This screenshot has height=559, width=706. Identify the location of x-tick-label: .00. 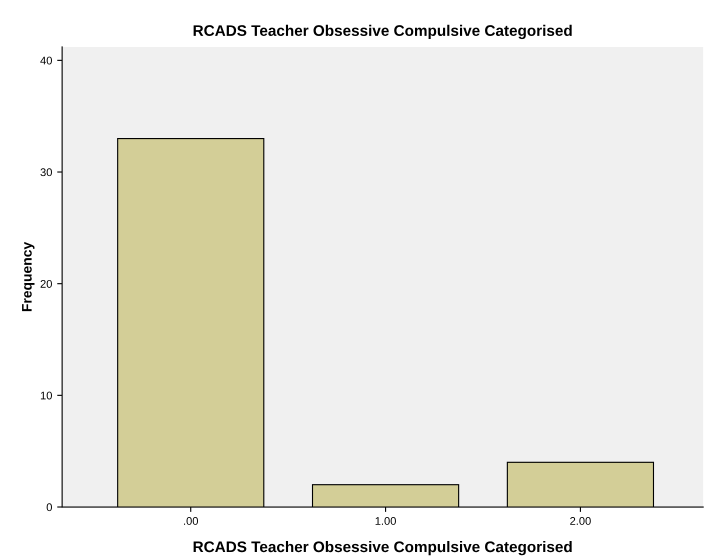
(191, 521).